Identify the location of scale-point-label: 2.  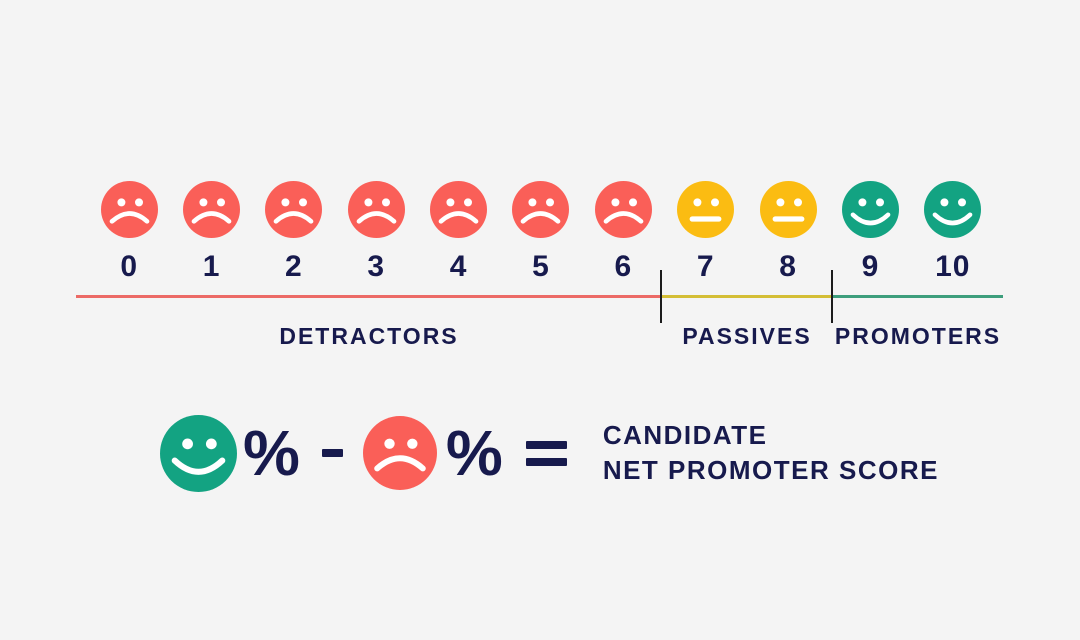
(294, 266).